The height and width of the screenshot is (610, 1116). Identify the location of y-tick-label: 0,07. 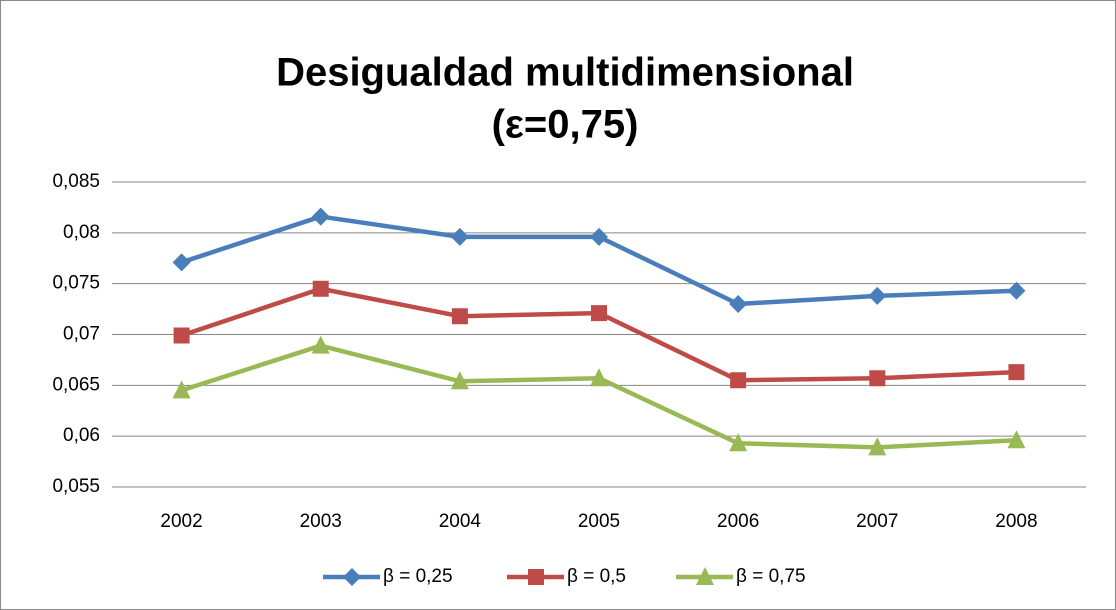
(81, 334).